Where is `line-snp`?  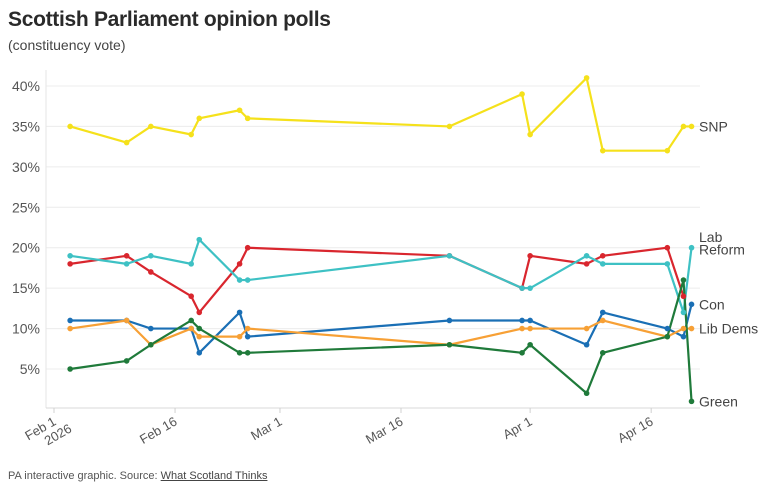 line-snp is located at coordinates (380, 114).